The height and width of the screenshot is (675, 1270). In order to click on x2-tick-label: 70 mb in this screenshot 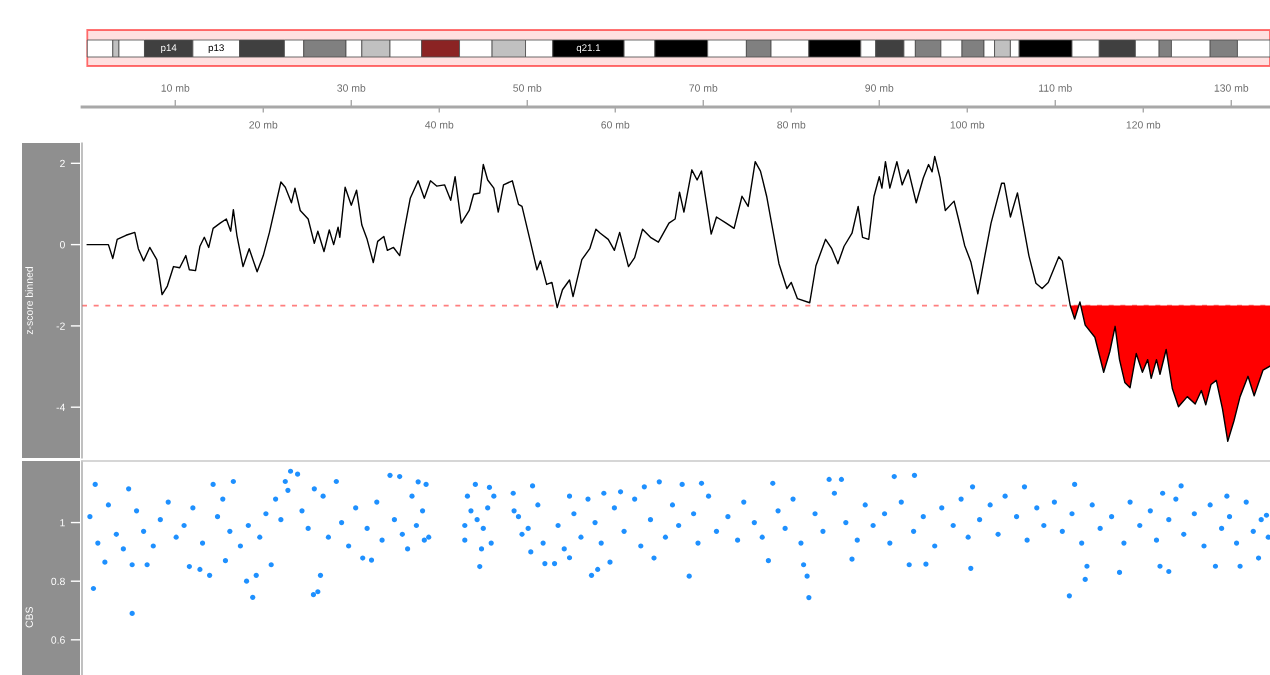, I will do `click(703, 88)`.